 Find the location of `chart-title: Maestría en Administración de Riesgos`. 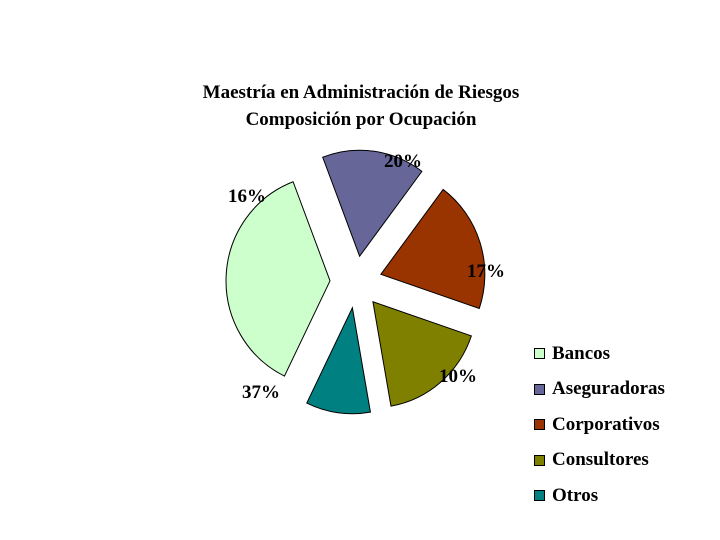

chart-title: Maestría en Administración de Riesgos is located at coordinates (361, 92).